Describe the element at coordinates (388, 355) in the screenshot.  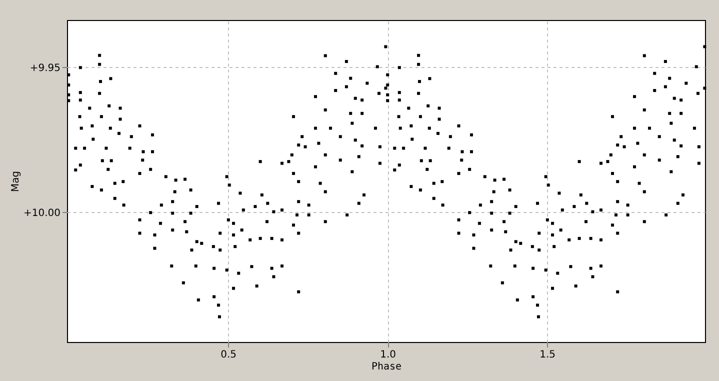
I see `x-tick-label: 1.0` at that location.